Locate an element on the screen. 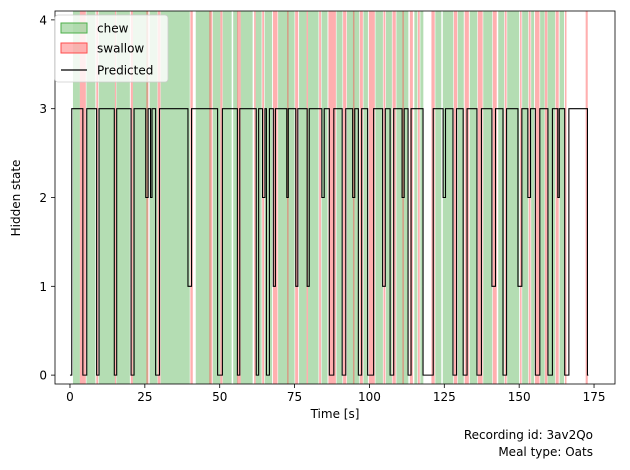 The width and height of the screenshot is (630, 470). recording-id-caption: Recording id: 3av2Qo is located at coordinates (528, 435).